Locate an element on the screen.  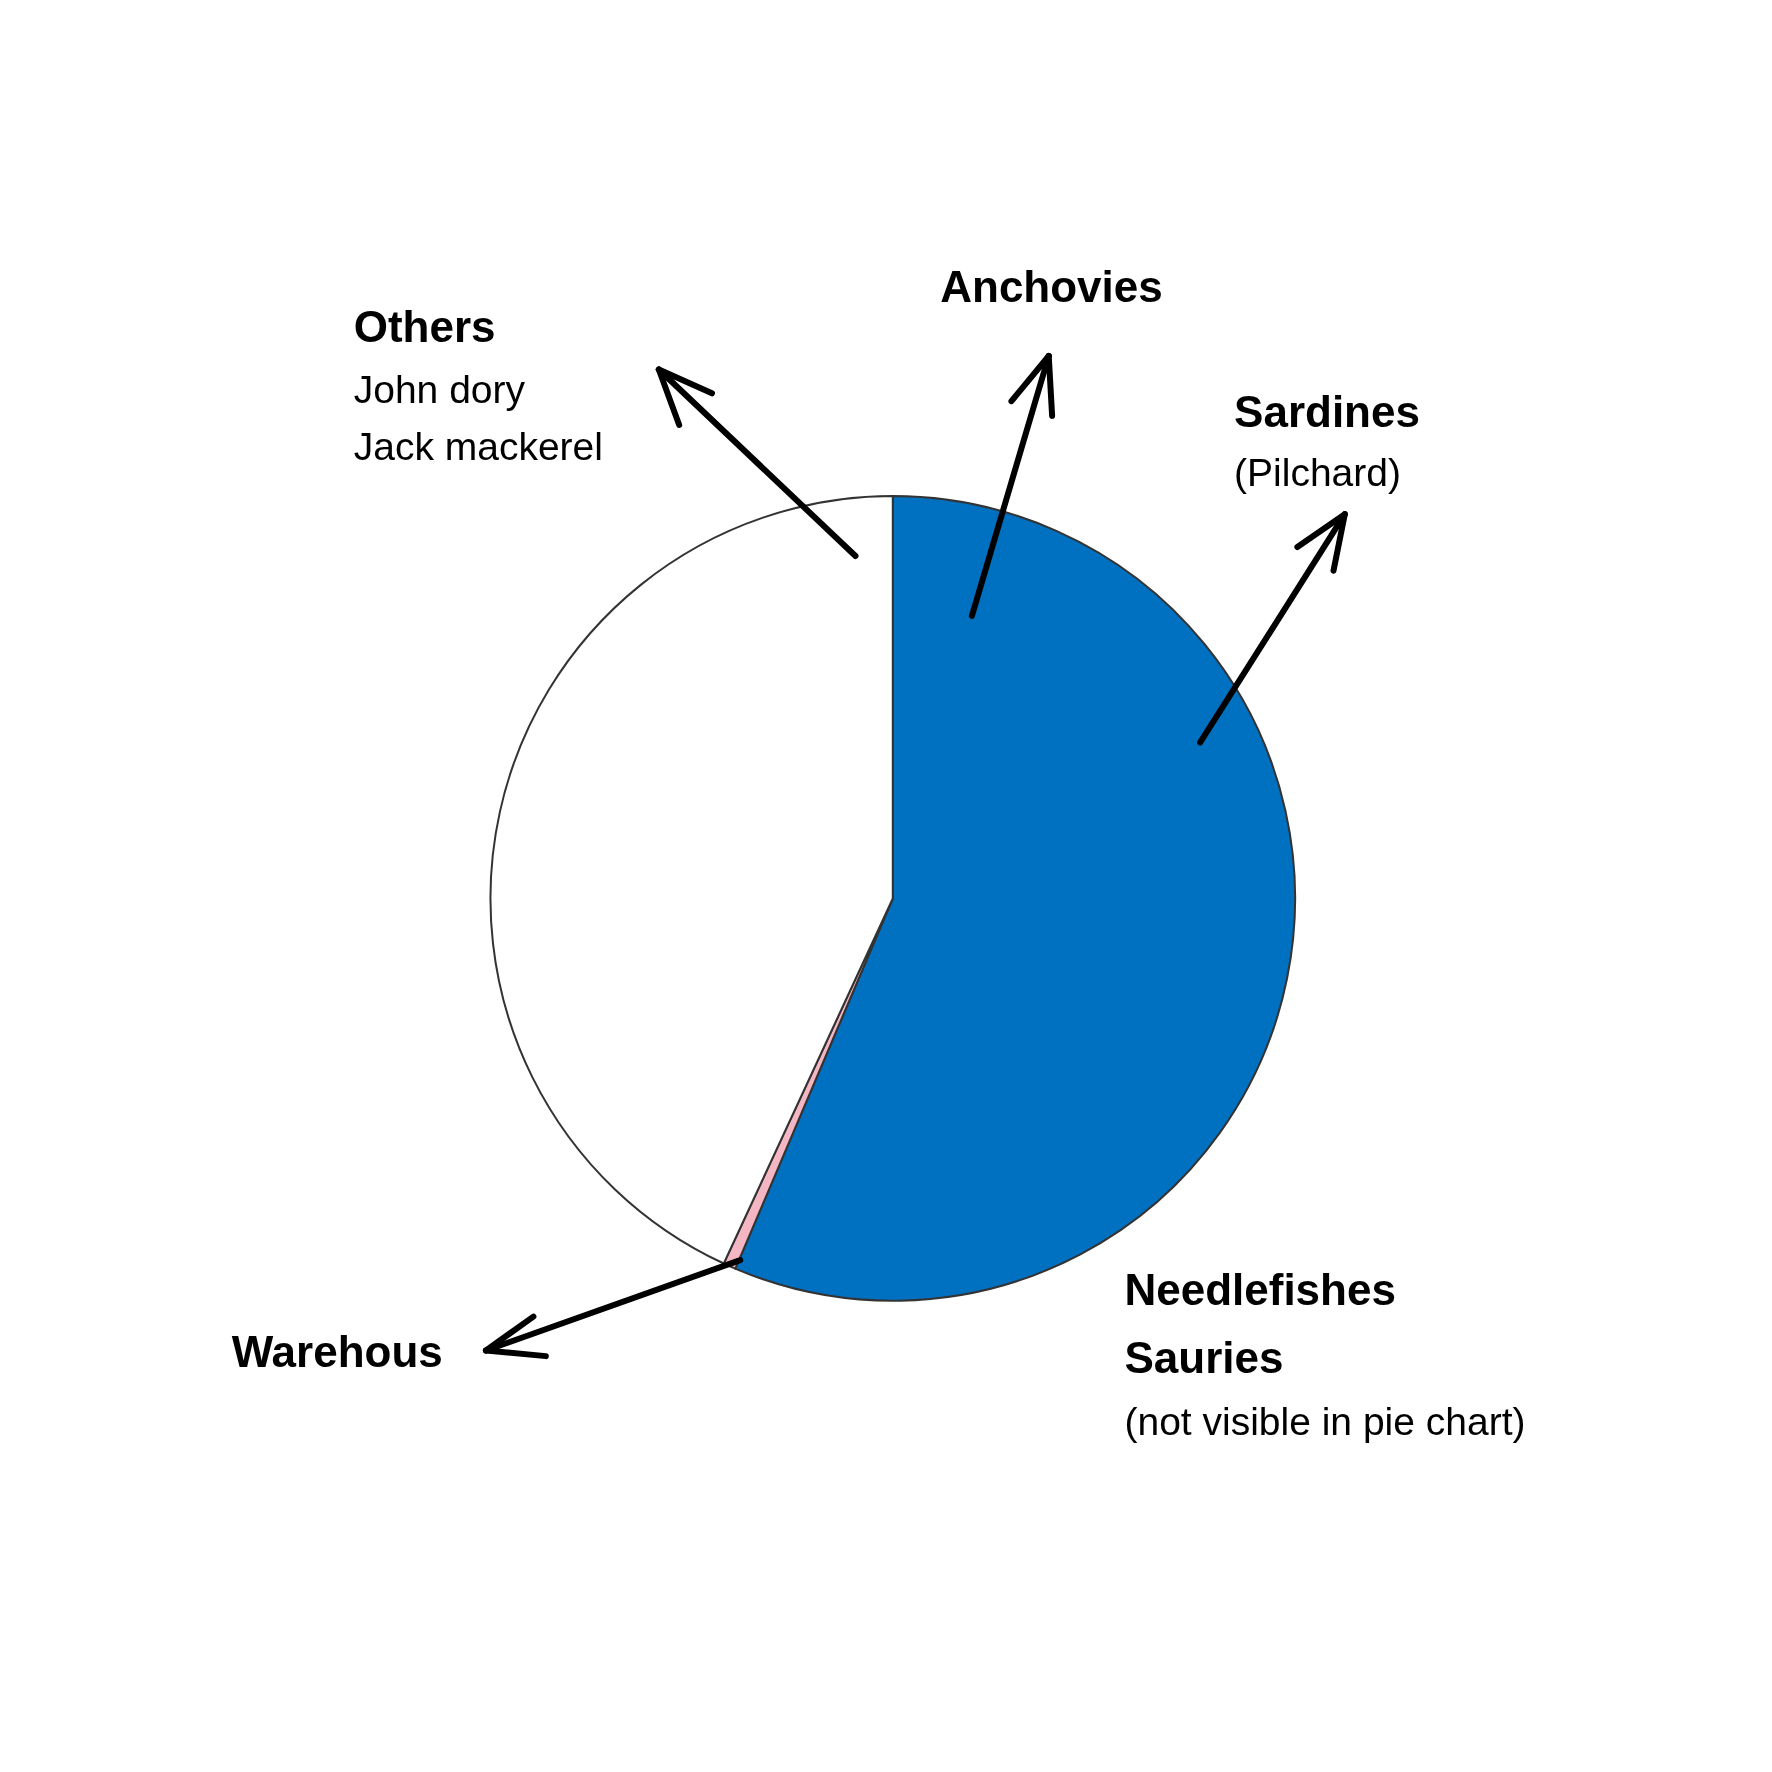
text: Warehous is located at coordinates (337, 1352).